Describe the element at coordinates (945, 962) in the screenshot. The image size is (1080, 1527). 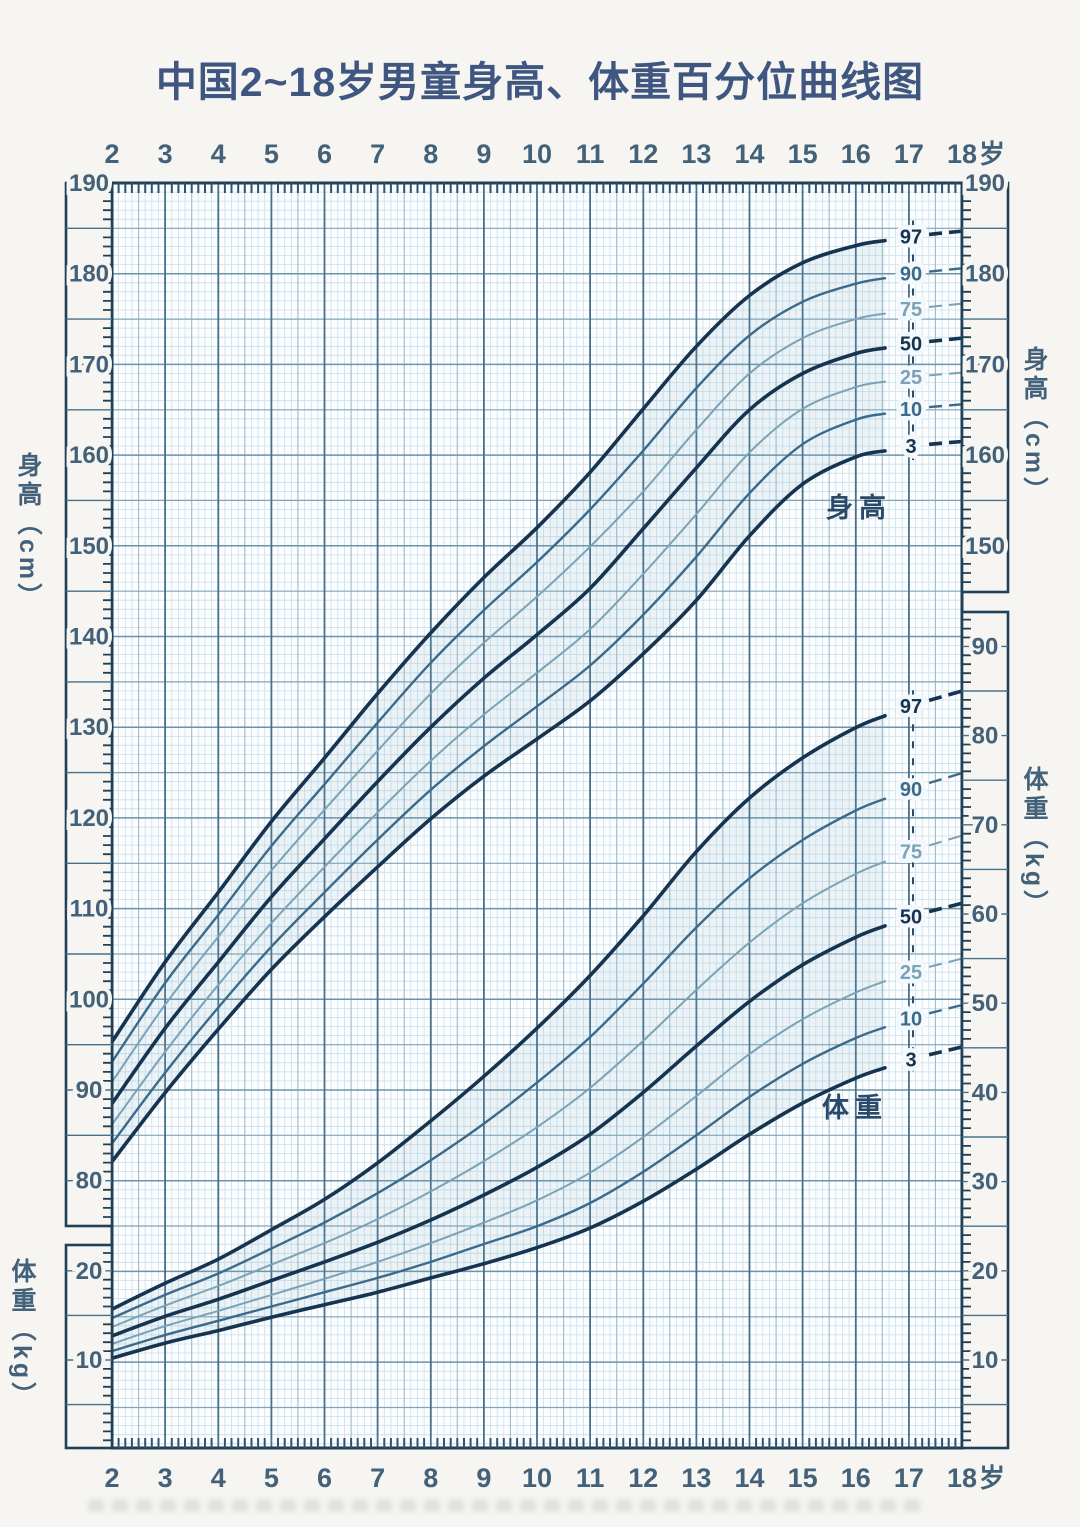
I see `weight-p25-curve-dashed` at that location.